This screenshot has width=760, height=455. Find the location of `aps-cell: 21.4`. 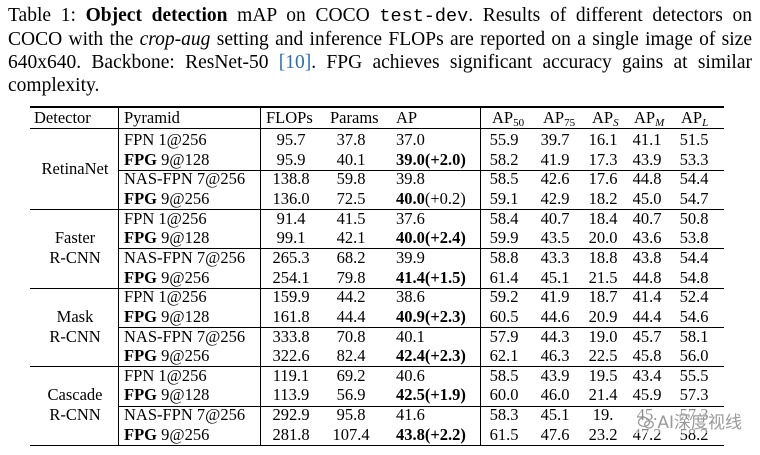

aps-cell: 21.4 is located at coordinates (603, 395).